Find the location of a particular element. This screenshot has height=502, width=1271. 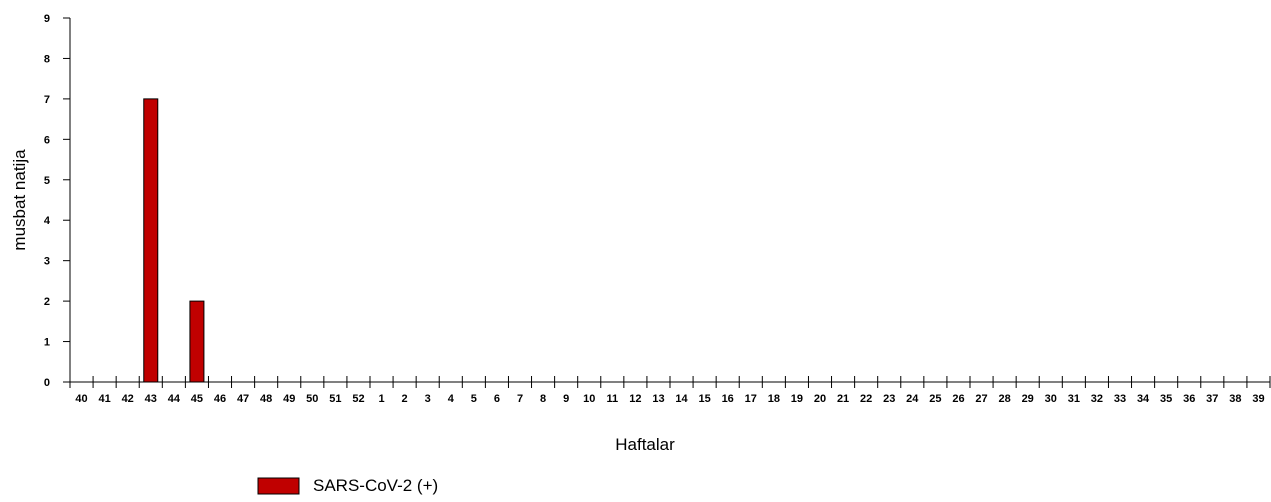

x-tick-label: 14 is located at coordinates (681, 399).